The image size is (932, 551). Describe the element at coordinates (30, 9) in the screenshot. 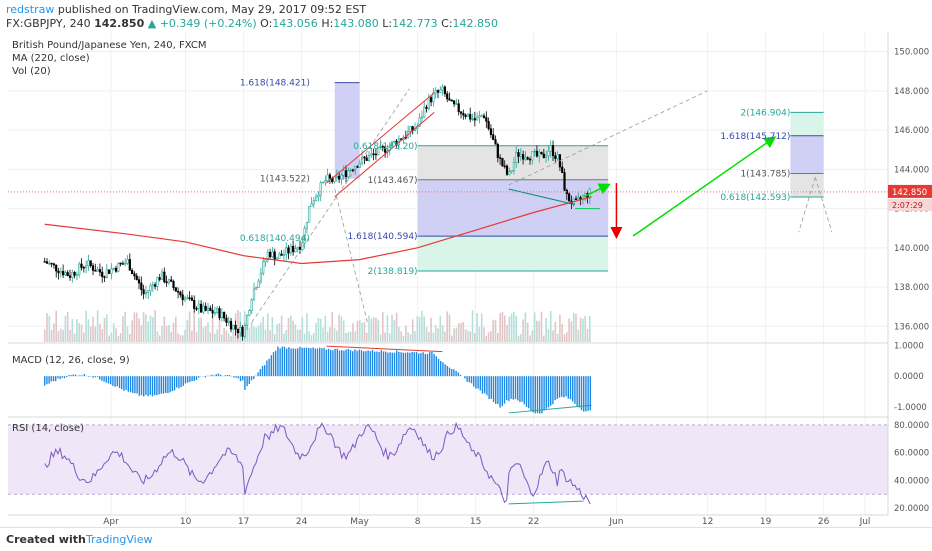

I see `author-name: redstraw` at that location.